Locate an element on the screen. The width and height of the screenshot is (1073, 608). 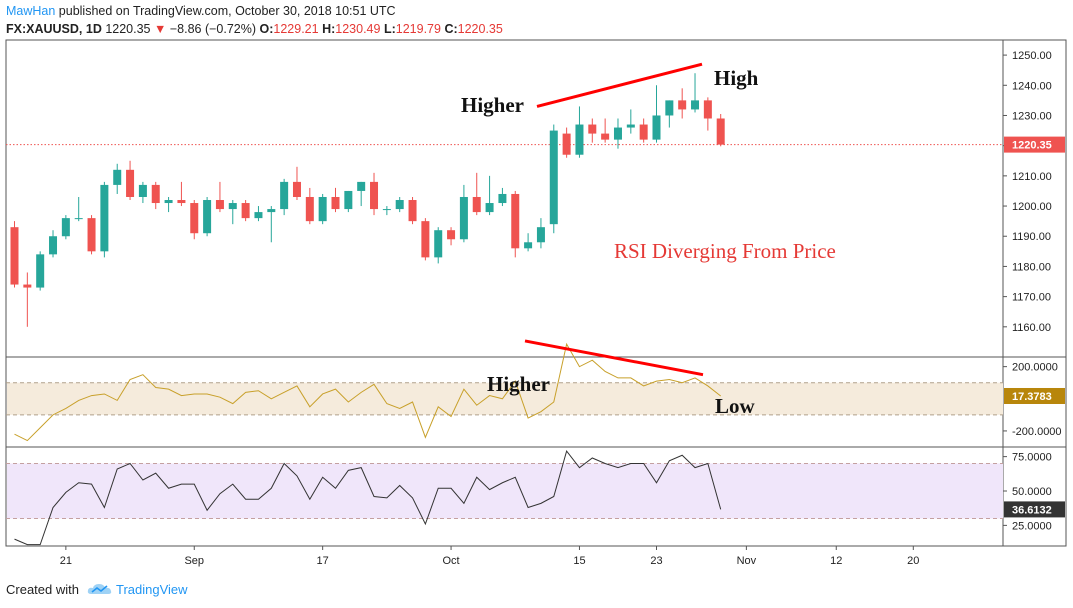
time-tick-label: 15 is located at coordinates (579, 561).